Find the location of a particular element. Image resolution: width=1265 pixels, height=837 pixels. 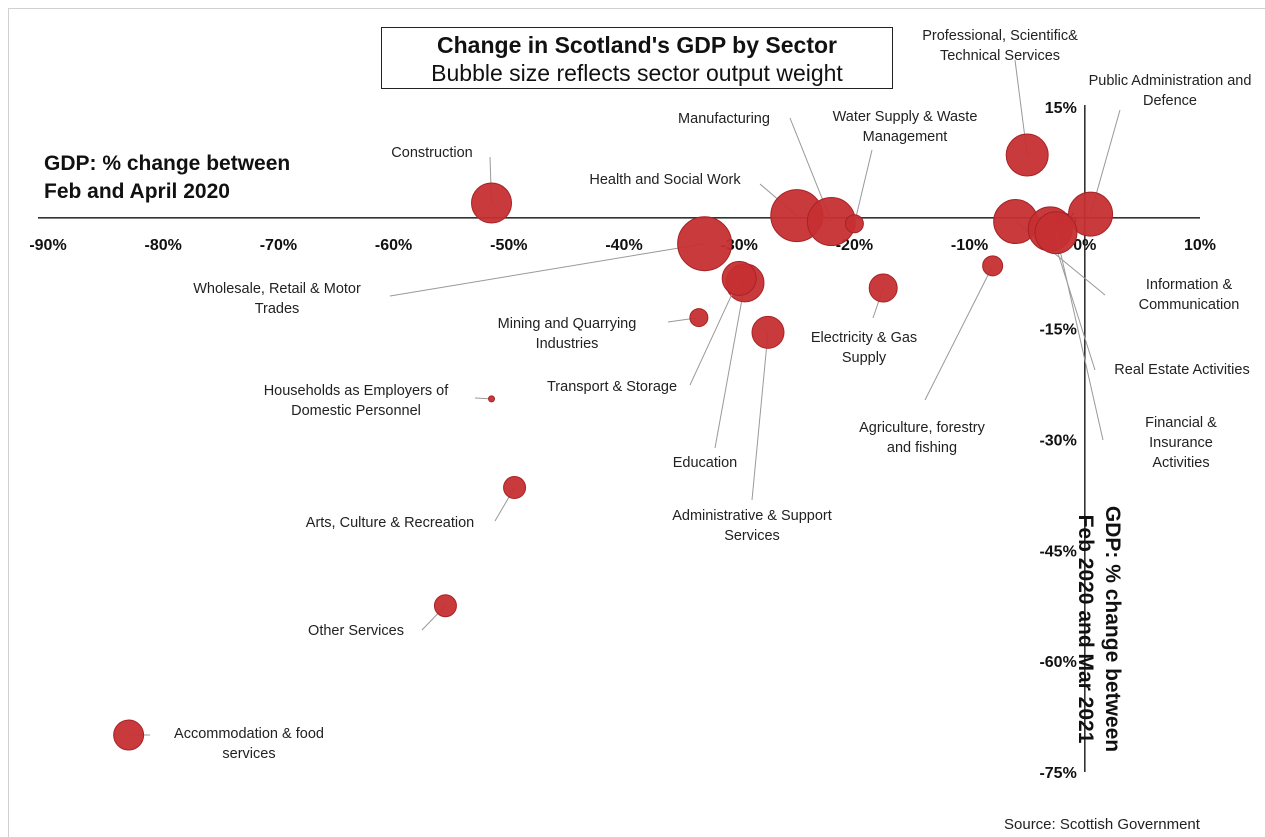

sector-label: Health and Social Work is located at coordinates (665, 180).